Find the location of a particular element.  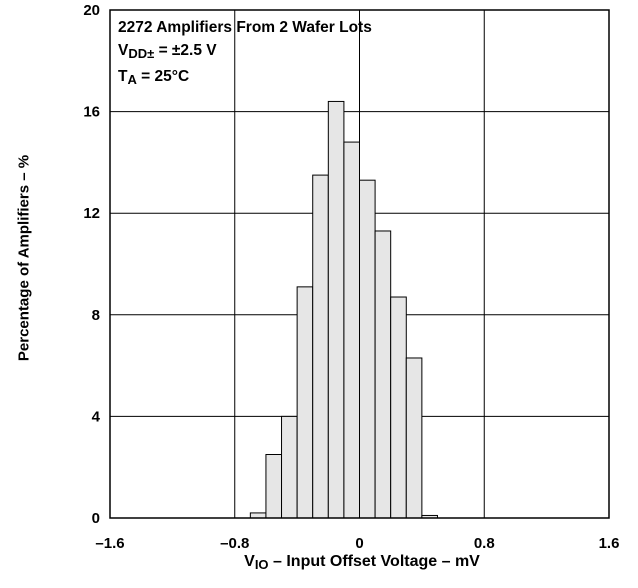

x-tick-labels: –1.6 –0.8 0 0.8 1.6 is located at coordinates (357, 543).